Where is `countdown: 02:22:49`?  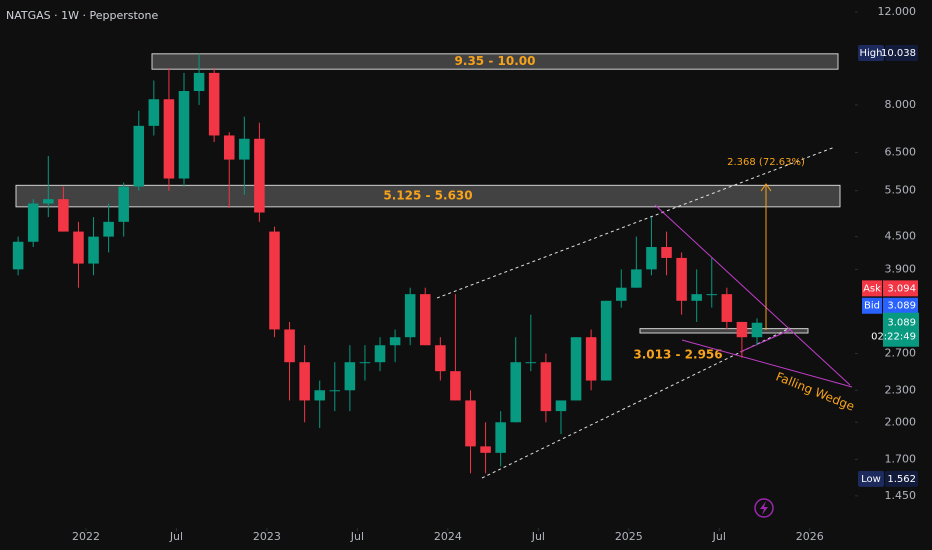 countdown: 02:22:49 is located at coordinates (893, 337).